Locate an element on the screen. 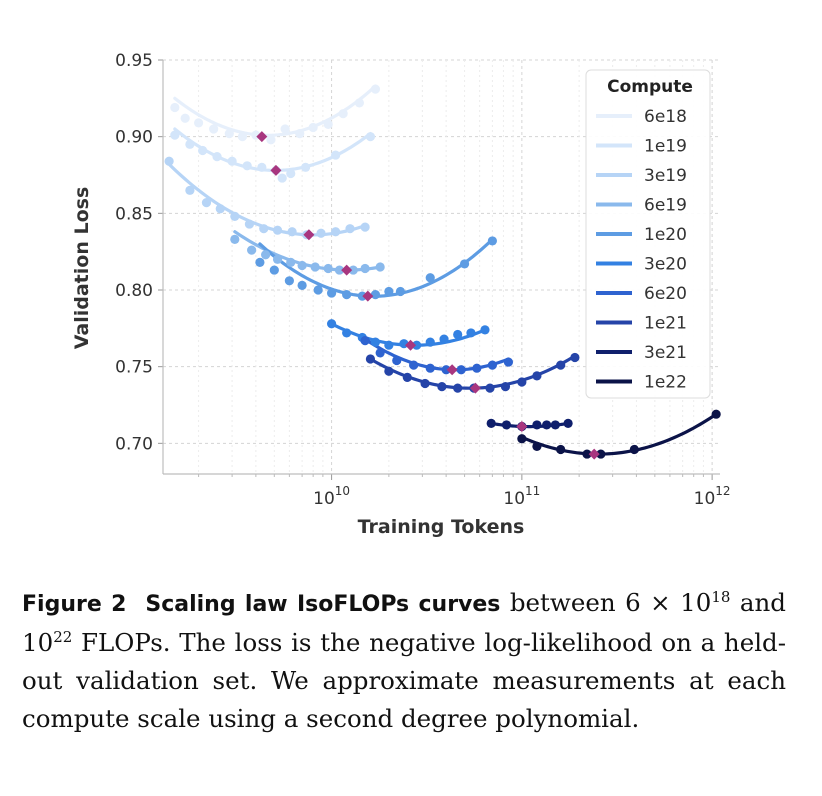 This screenshot has width=822, height=796. x-axis-title: Training Tokens is located at coordinates (441, 527).